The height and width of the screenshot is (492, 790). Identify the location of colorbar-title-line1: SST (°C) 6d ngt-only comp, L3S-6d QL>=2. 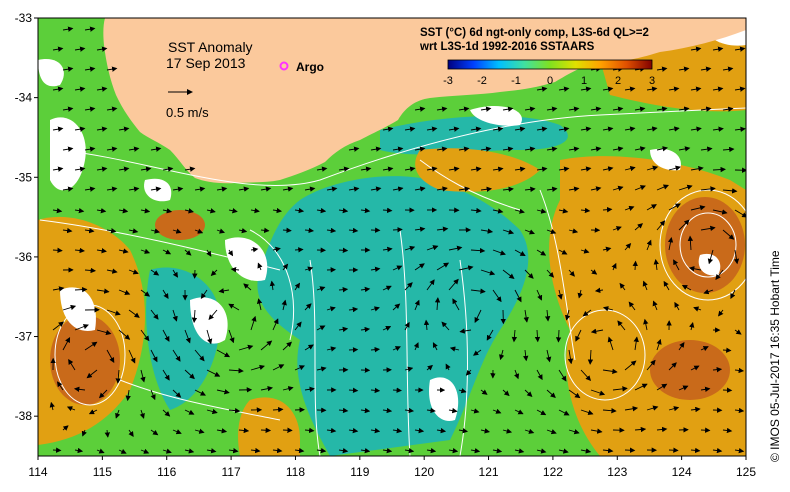
(534, 33).